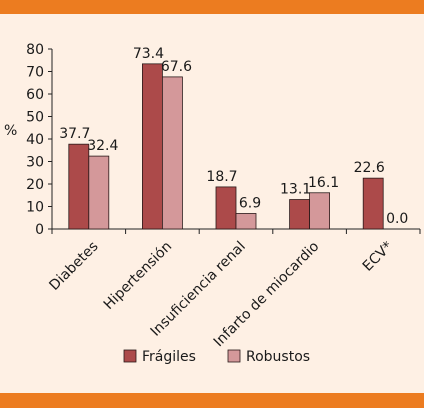 This screenshot has height=408, width=424. What do you see at coordinates (10, 131) in the screenshot?
I see `y-axis-label: %` at bounding box center [10, 131].